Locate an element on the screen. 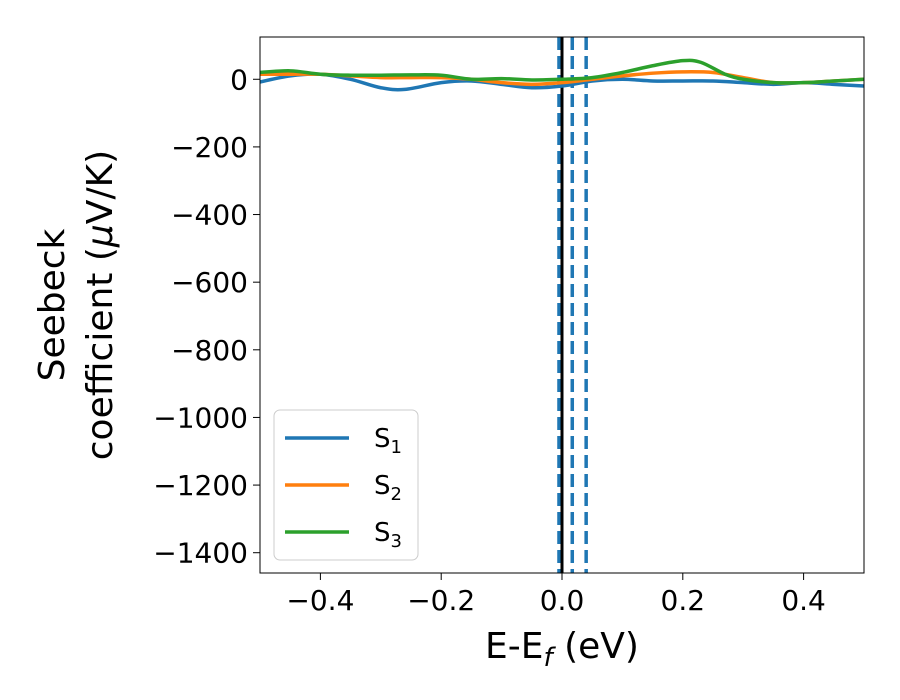  y-tick-label: −1400 is located at coordinates (200, 553).